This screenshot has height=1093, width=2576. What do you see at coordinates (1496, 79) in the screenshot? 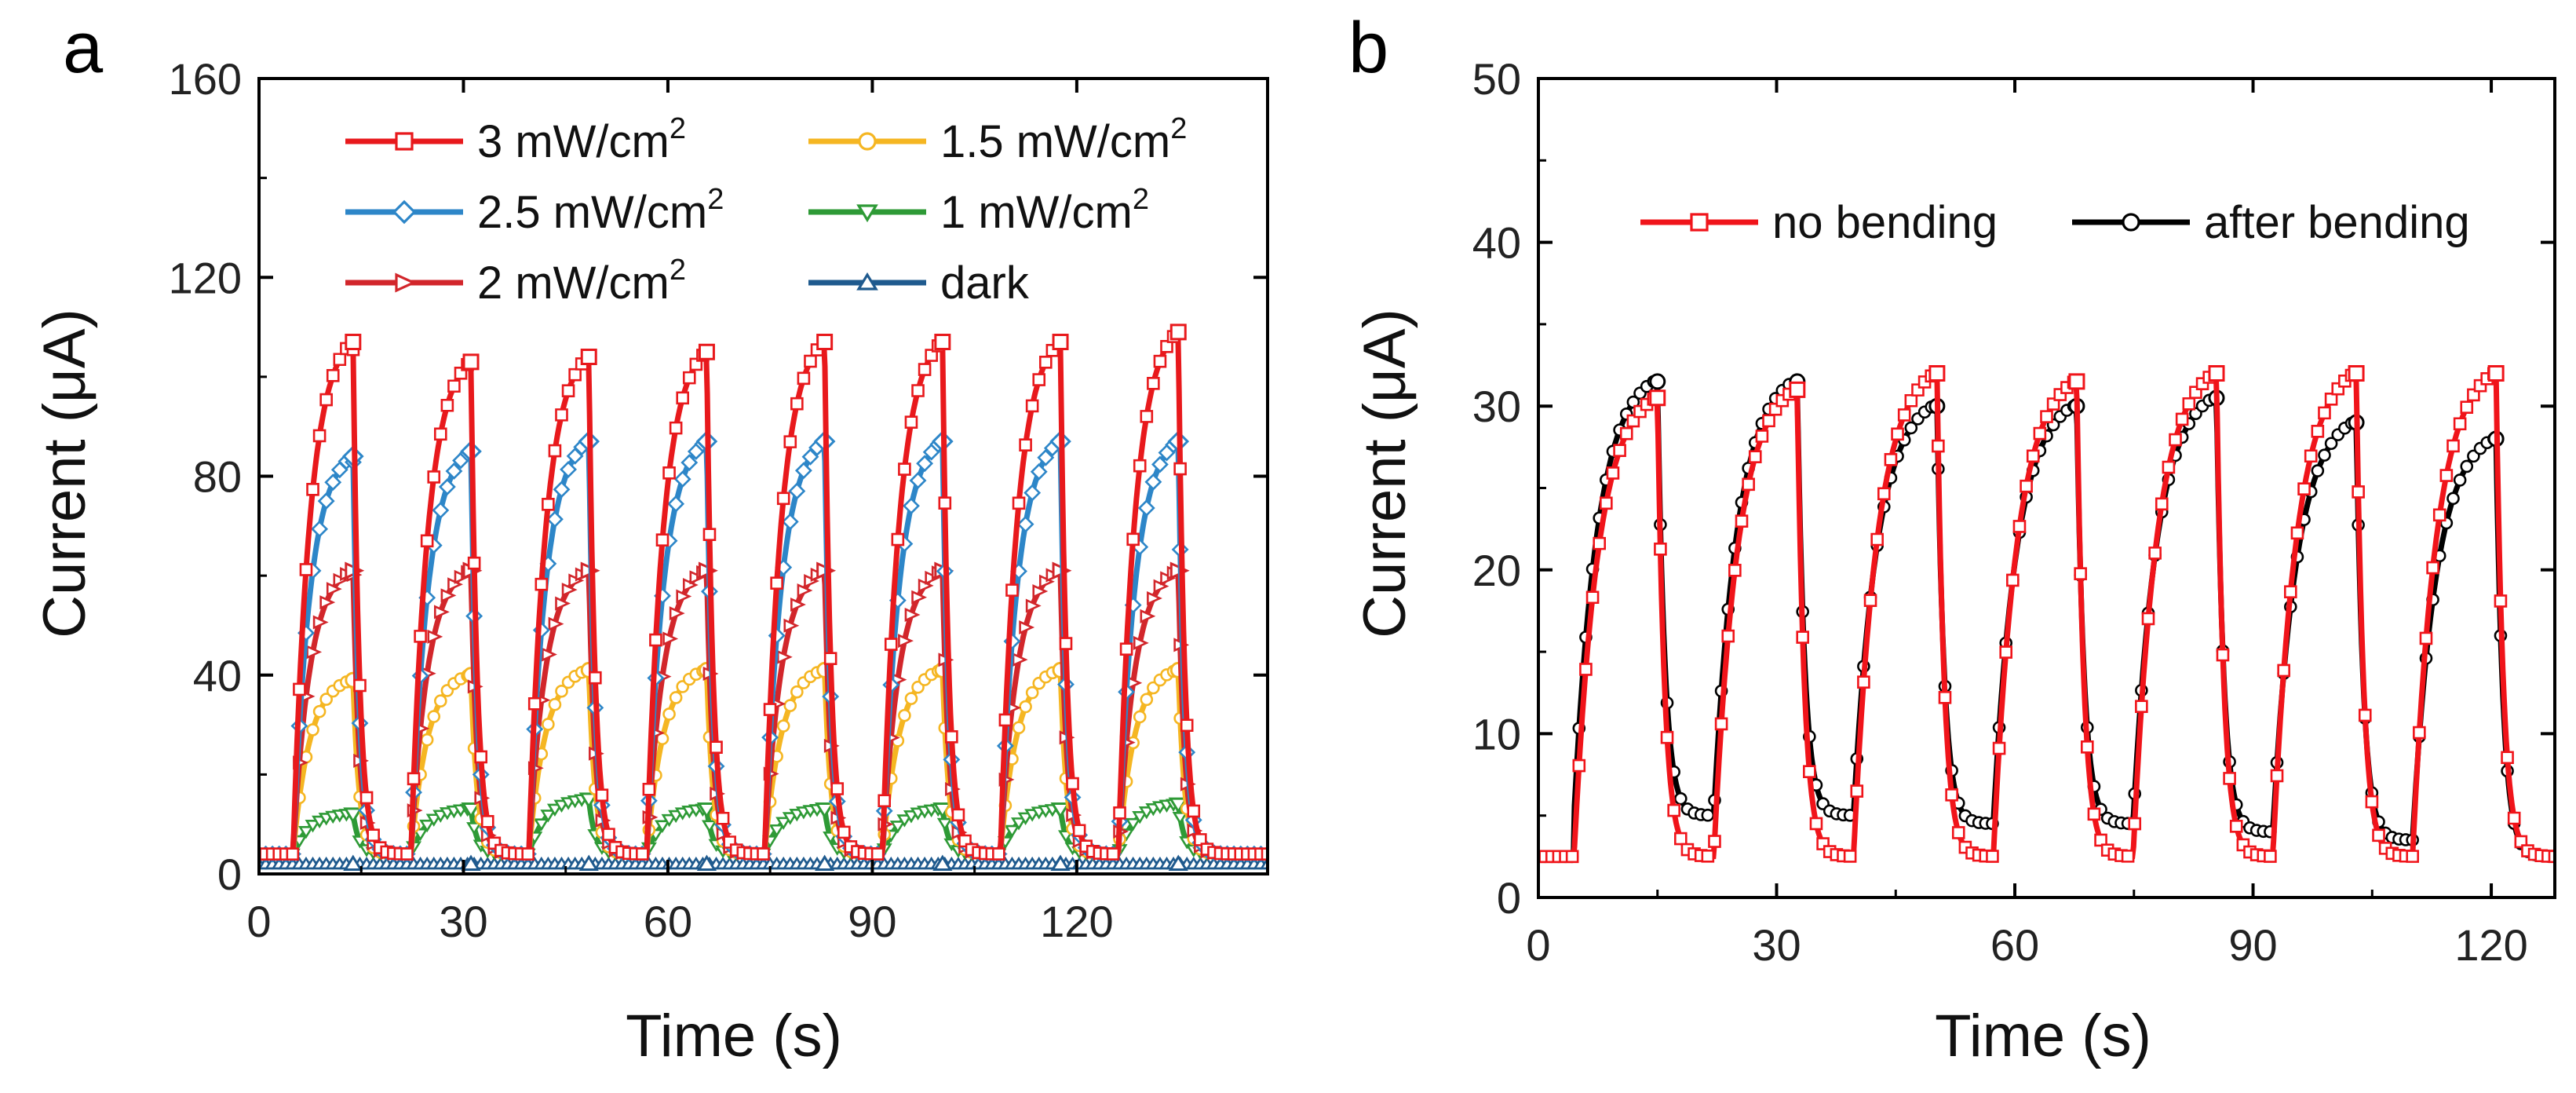
I see `y-tick-label-b: 50` at bounding box center [1496, 79].